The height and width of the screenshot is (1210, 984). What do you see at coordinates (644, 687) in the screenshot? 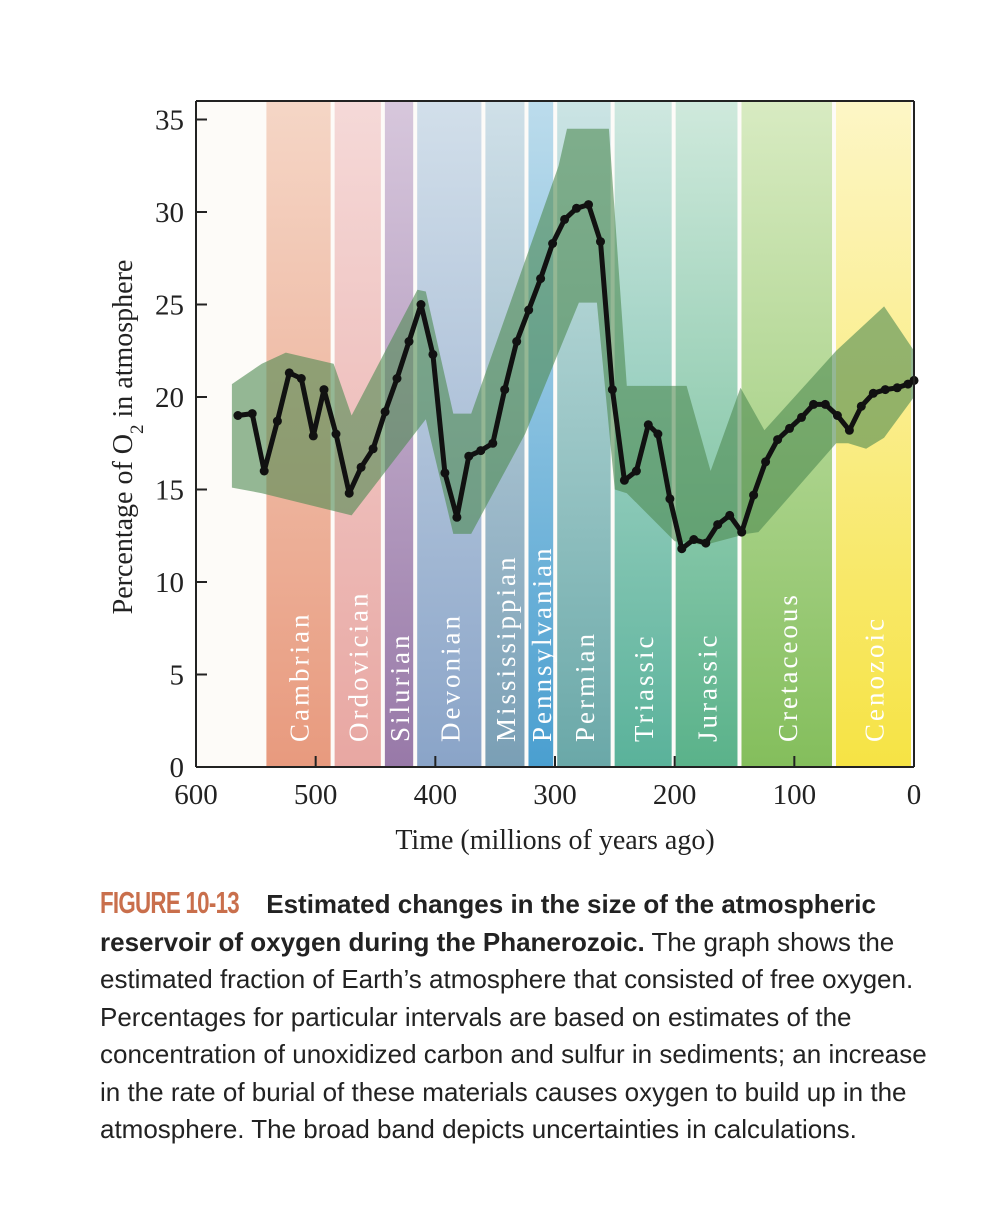
I see `period-label-triassic: Triassic` at bounding box center [644, 687].